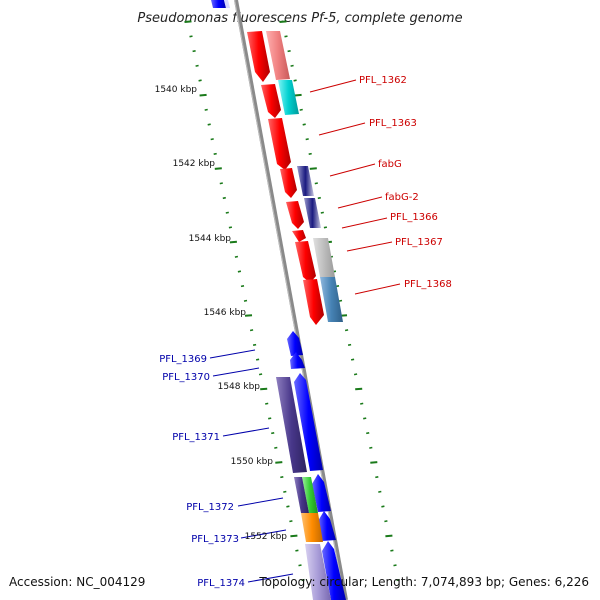  What do you see at coordinates (383, 80) in the screenshot?
I see `gene-label-pfl-1362: PFL_1362` at bounding box center [383, 80].